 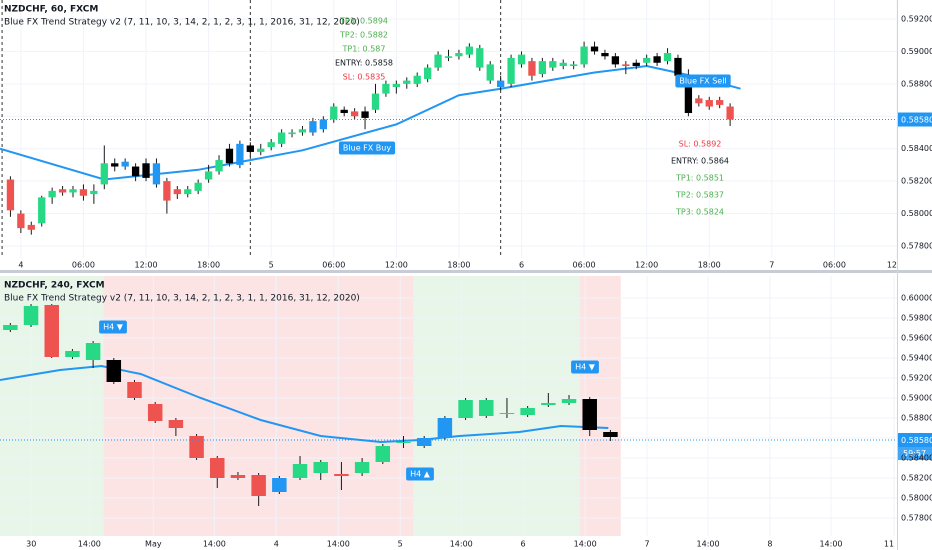 What do you see at coordinates (304, 404) in the screenshot?
I see `moving-average` at bounding box center [304, 404].